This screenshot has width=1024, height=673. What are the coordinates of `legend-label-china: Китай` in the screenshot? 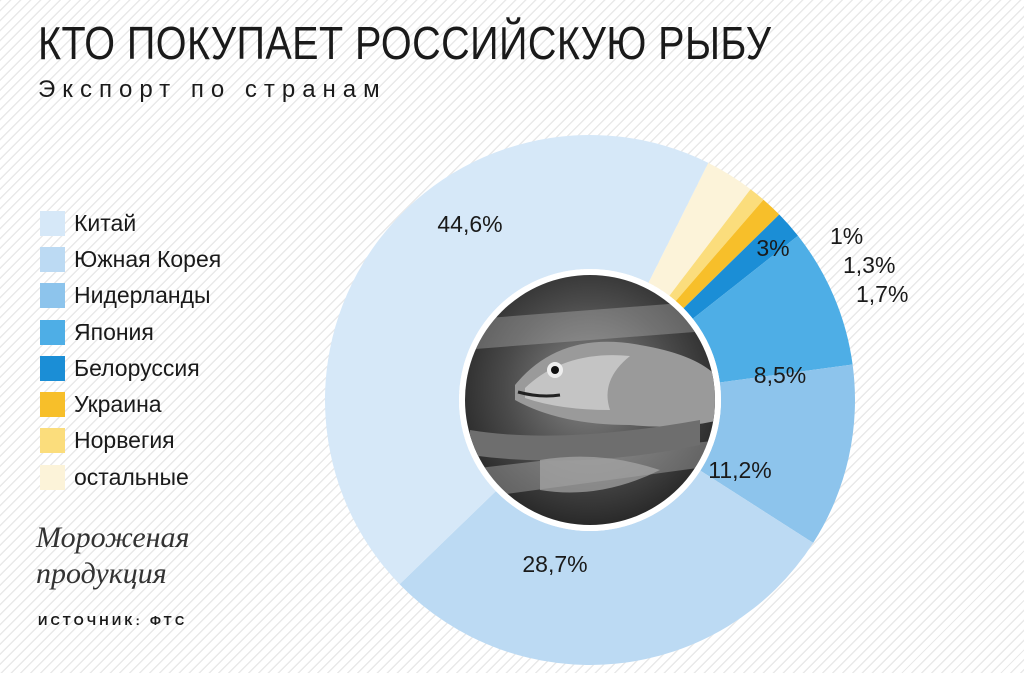 It's located at (105, 222).